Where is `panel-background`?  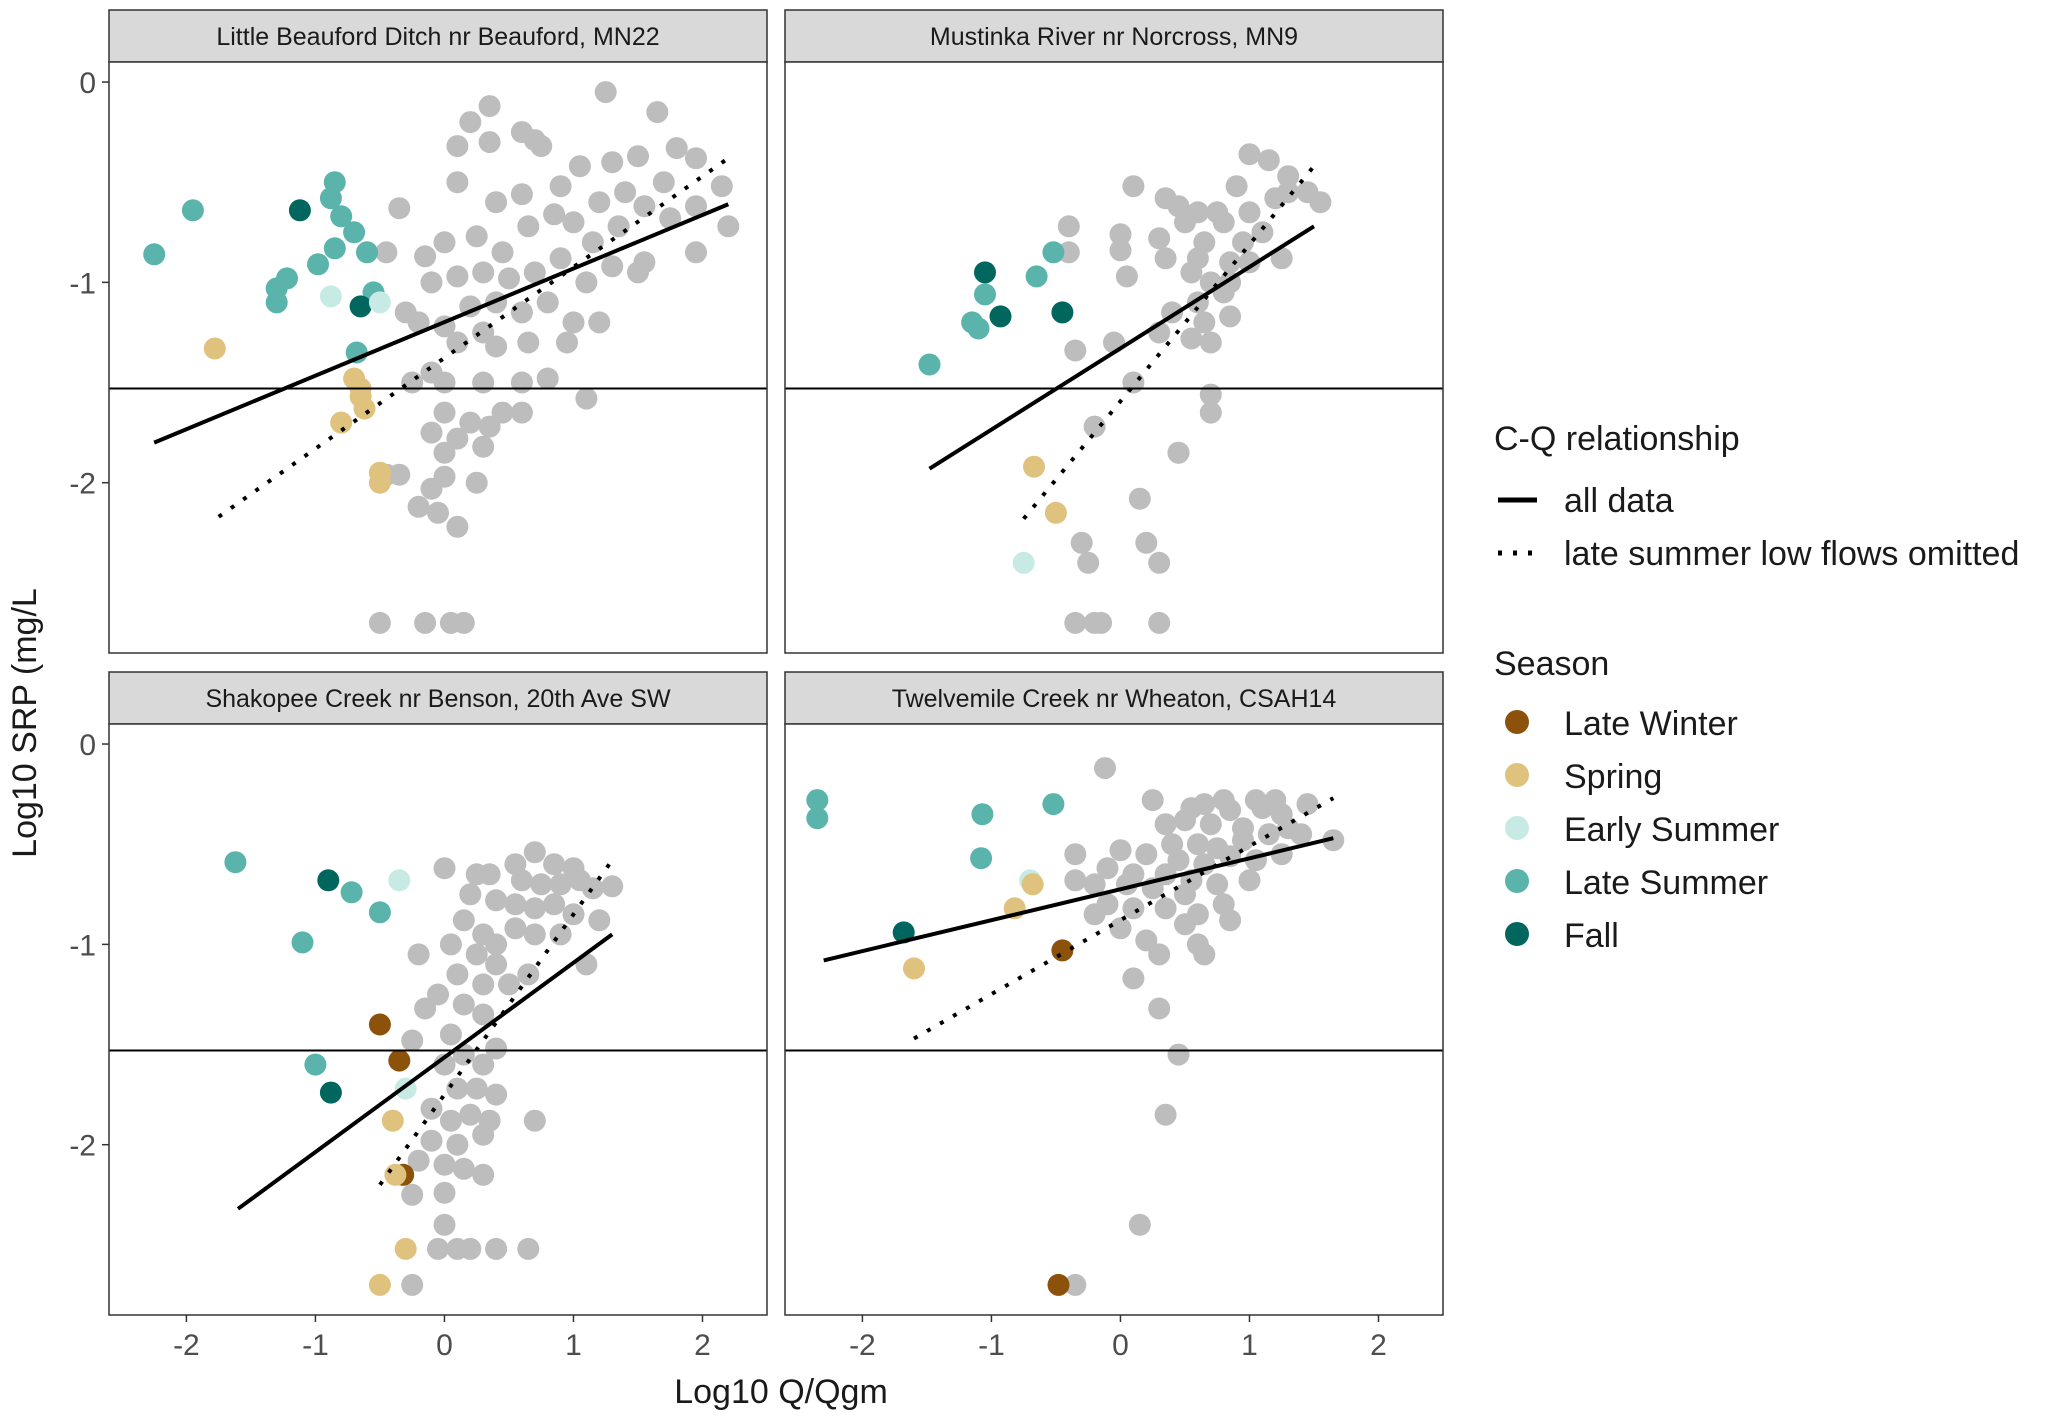 panel-background is located at coordinates (1114, 1019).